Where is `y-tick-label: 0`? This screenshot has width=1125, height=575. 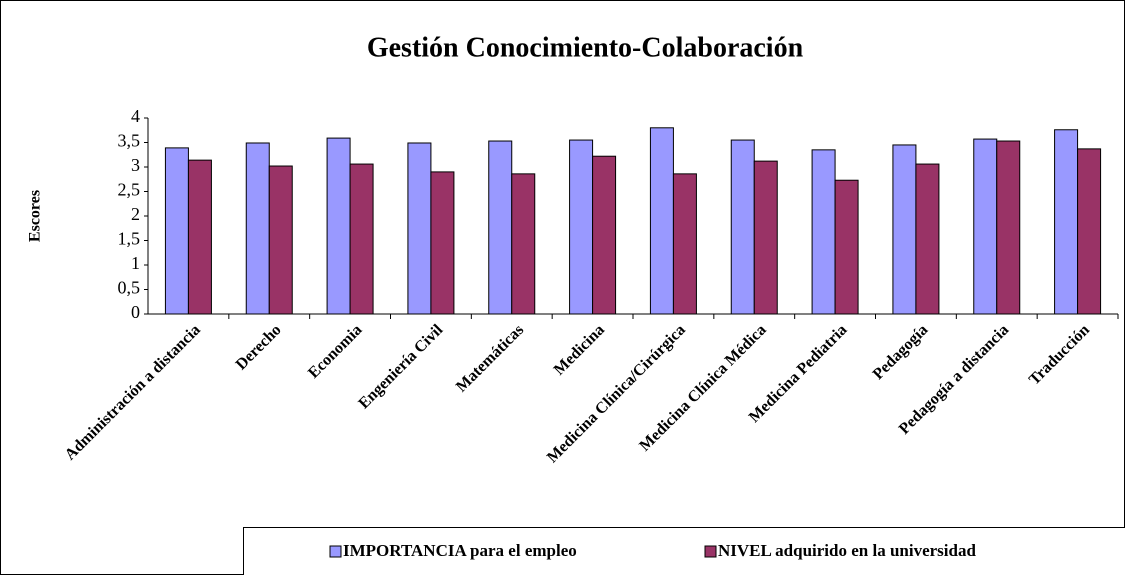 y-tick-label: 0 is located at coordinates (135, 312).